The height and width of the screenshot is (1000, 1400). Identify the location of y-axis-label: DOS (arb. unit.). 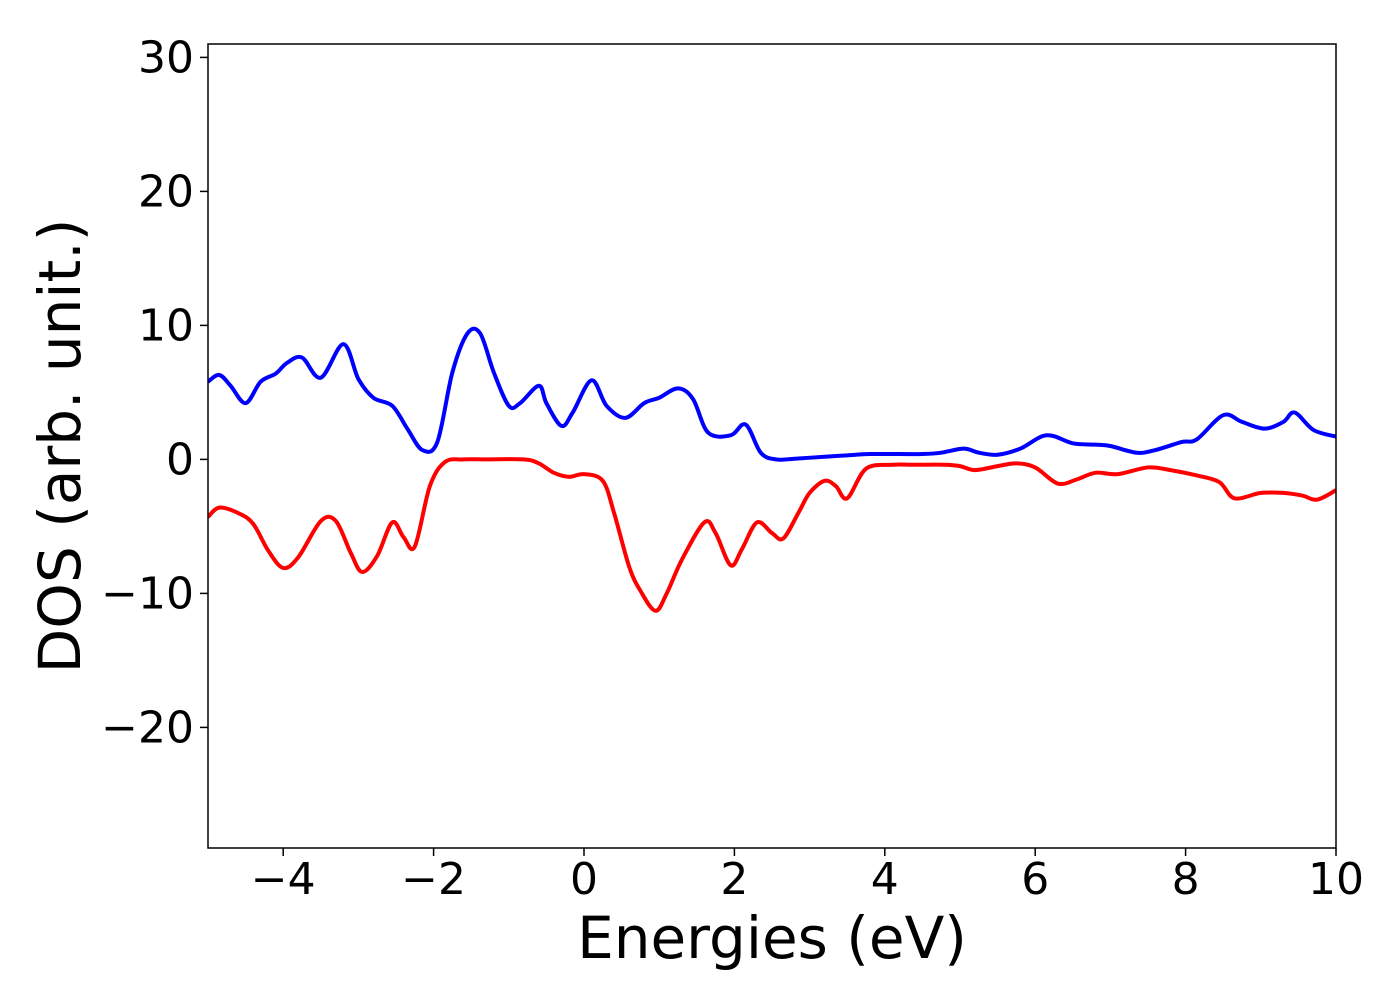
(60, 446).